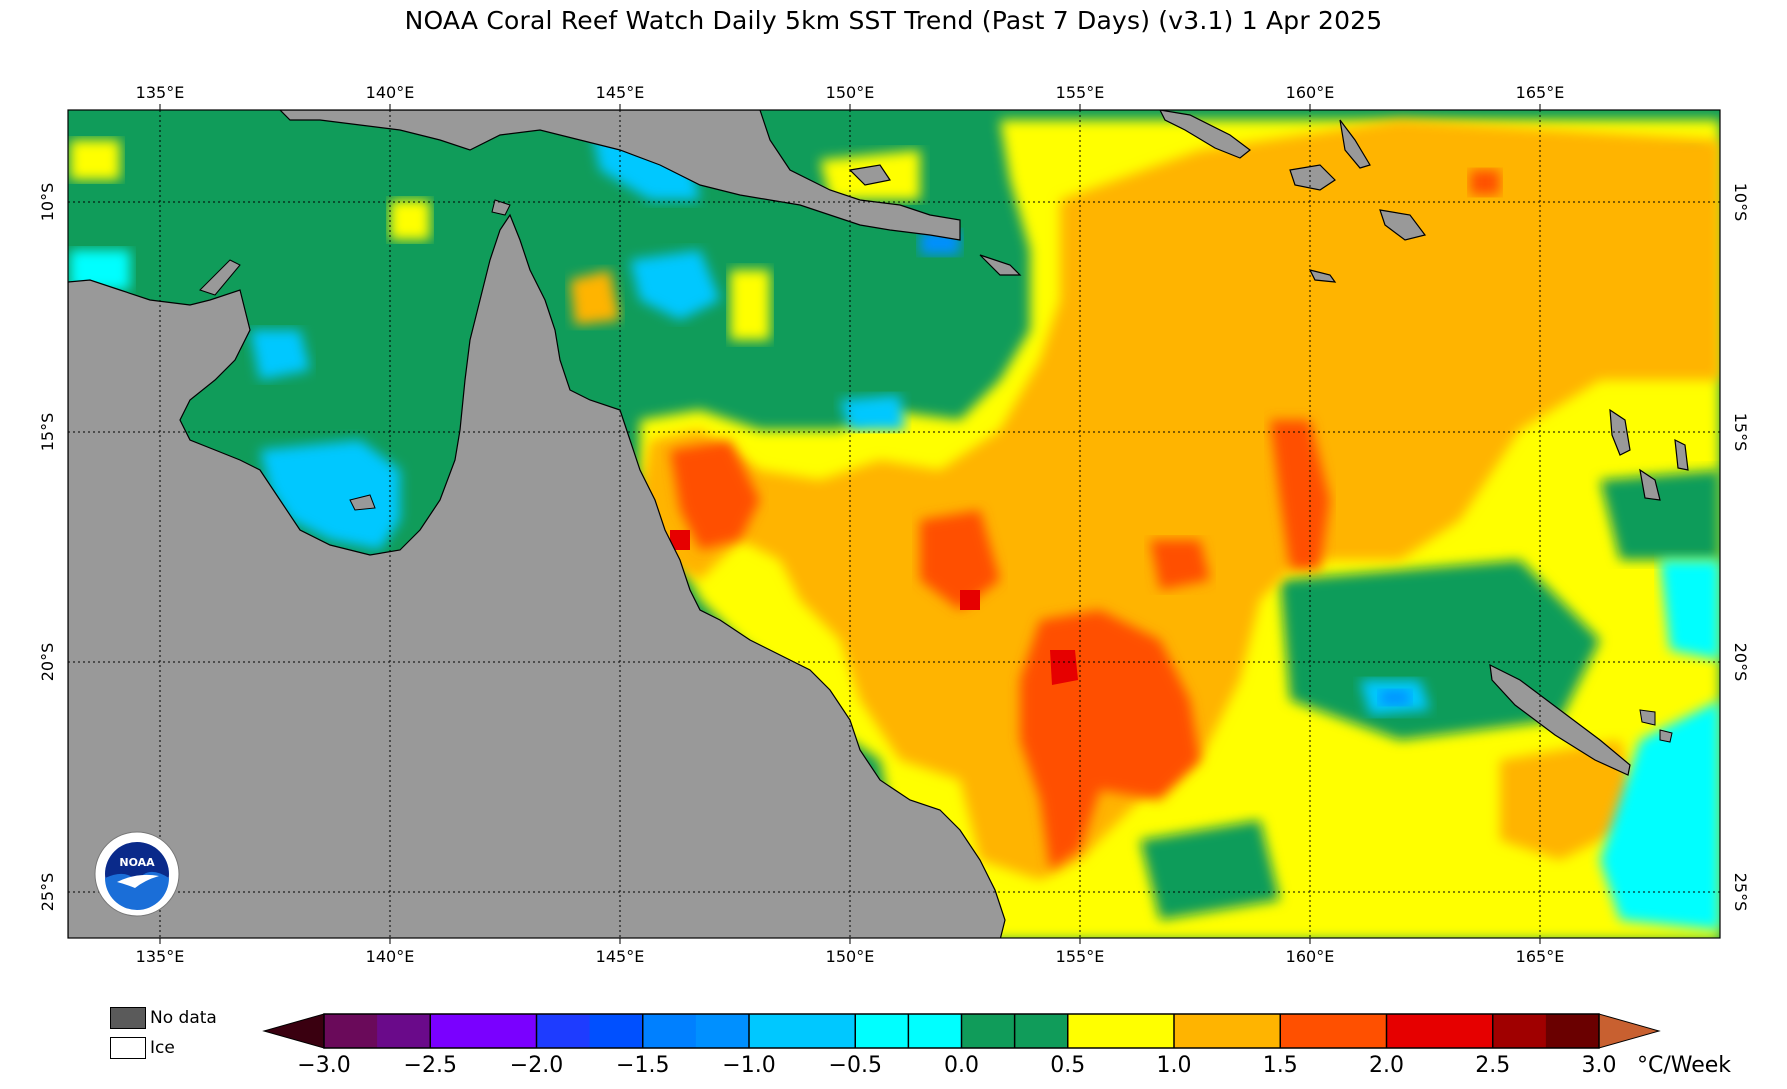 This screenshot has height=1089, width=1787. Describe the element at coordinates (1629, 1031) in the screenshot. I see `colorbar-over-triangle` at that location.